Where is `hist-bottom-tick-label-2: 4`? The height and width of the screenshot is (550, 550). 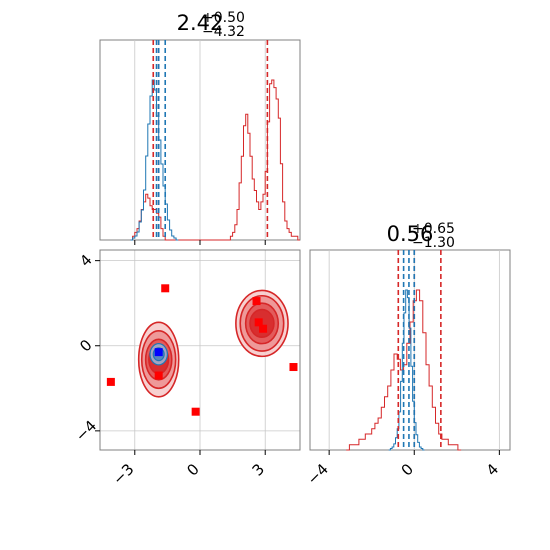
hist-bottom-tick-label-2: 4 is located at coordinates (492, 469).